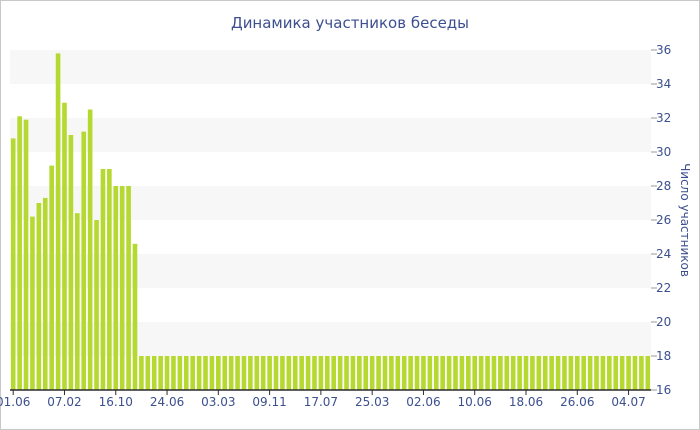 The image size is (700, 430). I want to click on x-tick-label: 26.06, so click(577, 402).